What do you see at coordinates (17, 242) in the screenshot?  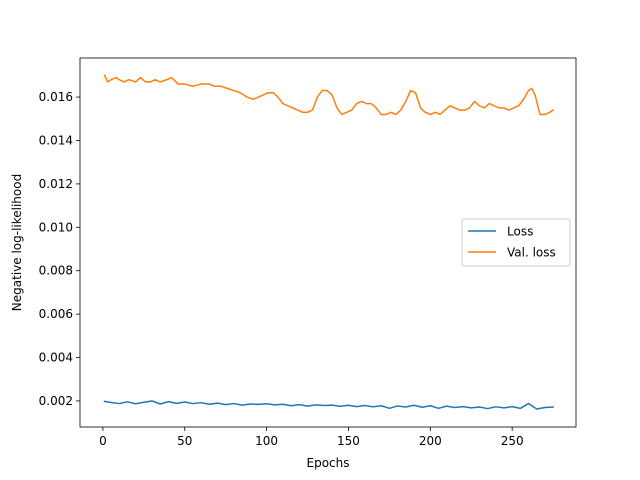 I see `y-axis-label: Negative log-likelihood` at bounding box center [17, 242].